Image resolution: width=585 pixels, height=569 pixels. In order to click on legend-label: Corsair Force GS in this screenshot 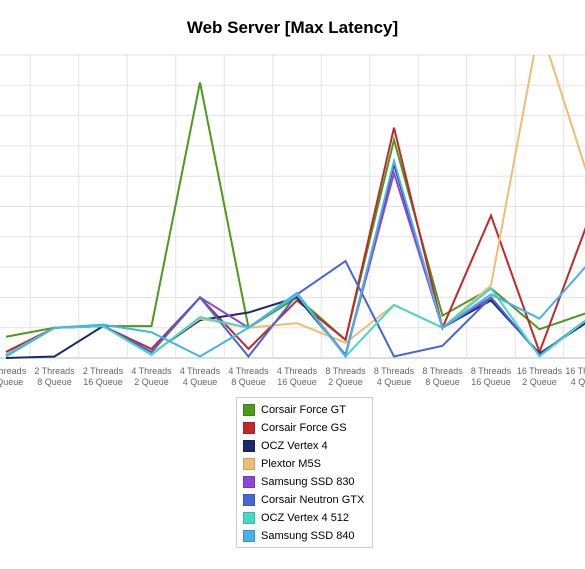, I will do `click(304, 428)`.